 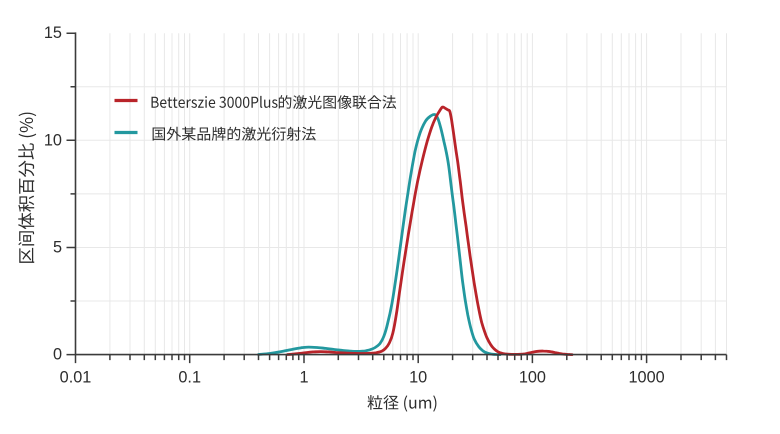 I want to click on svg-text: 0.1, so click(x=189, y=378).